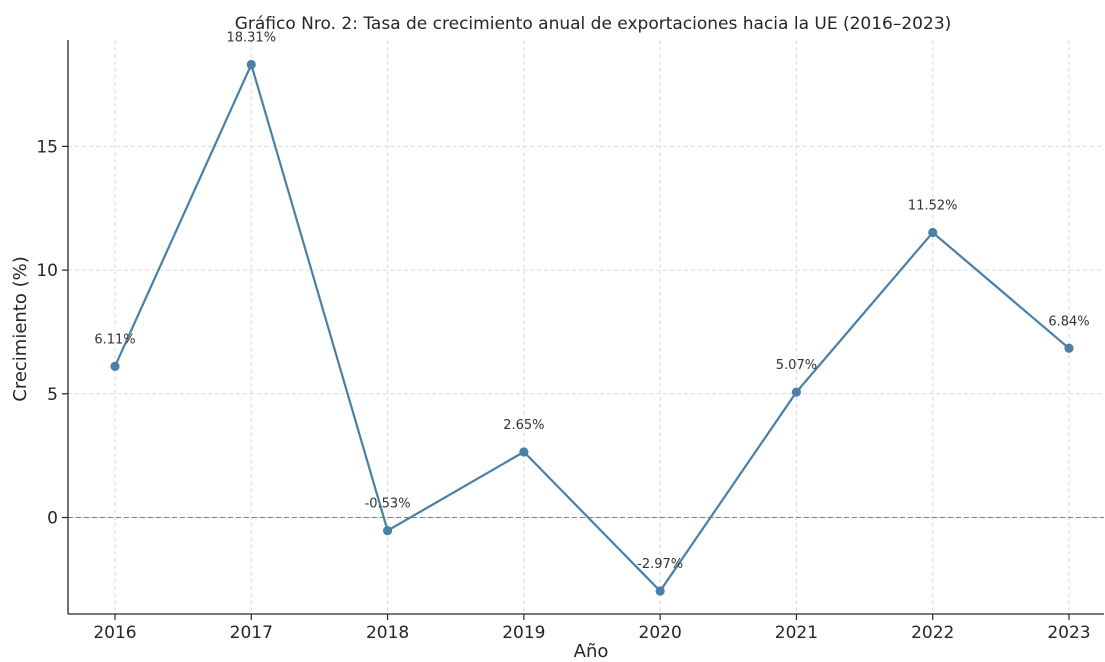 The image size is (1105, 662). Describe the element at coordinates (660, 591) in the screenshot. I see `data-point-2020` at that location.